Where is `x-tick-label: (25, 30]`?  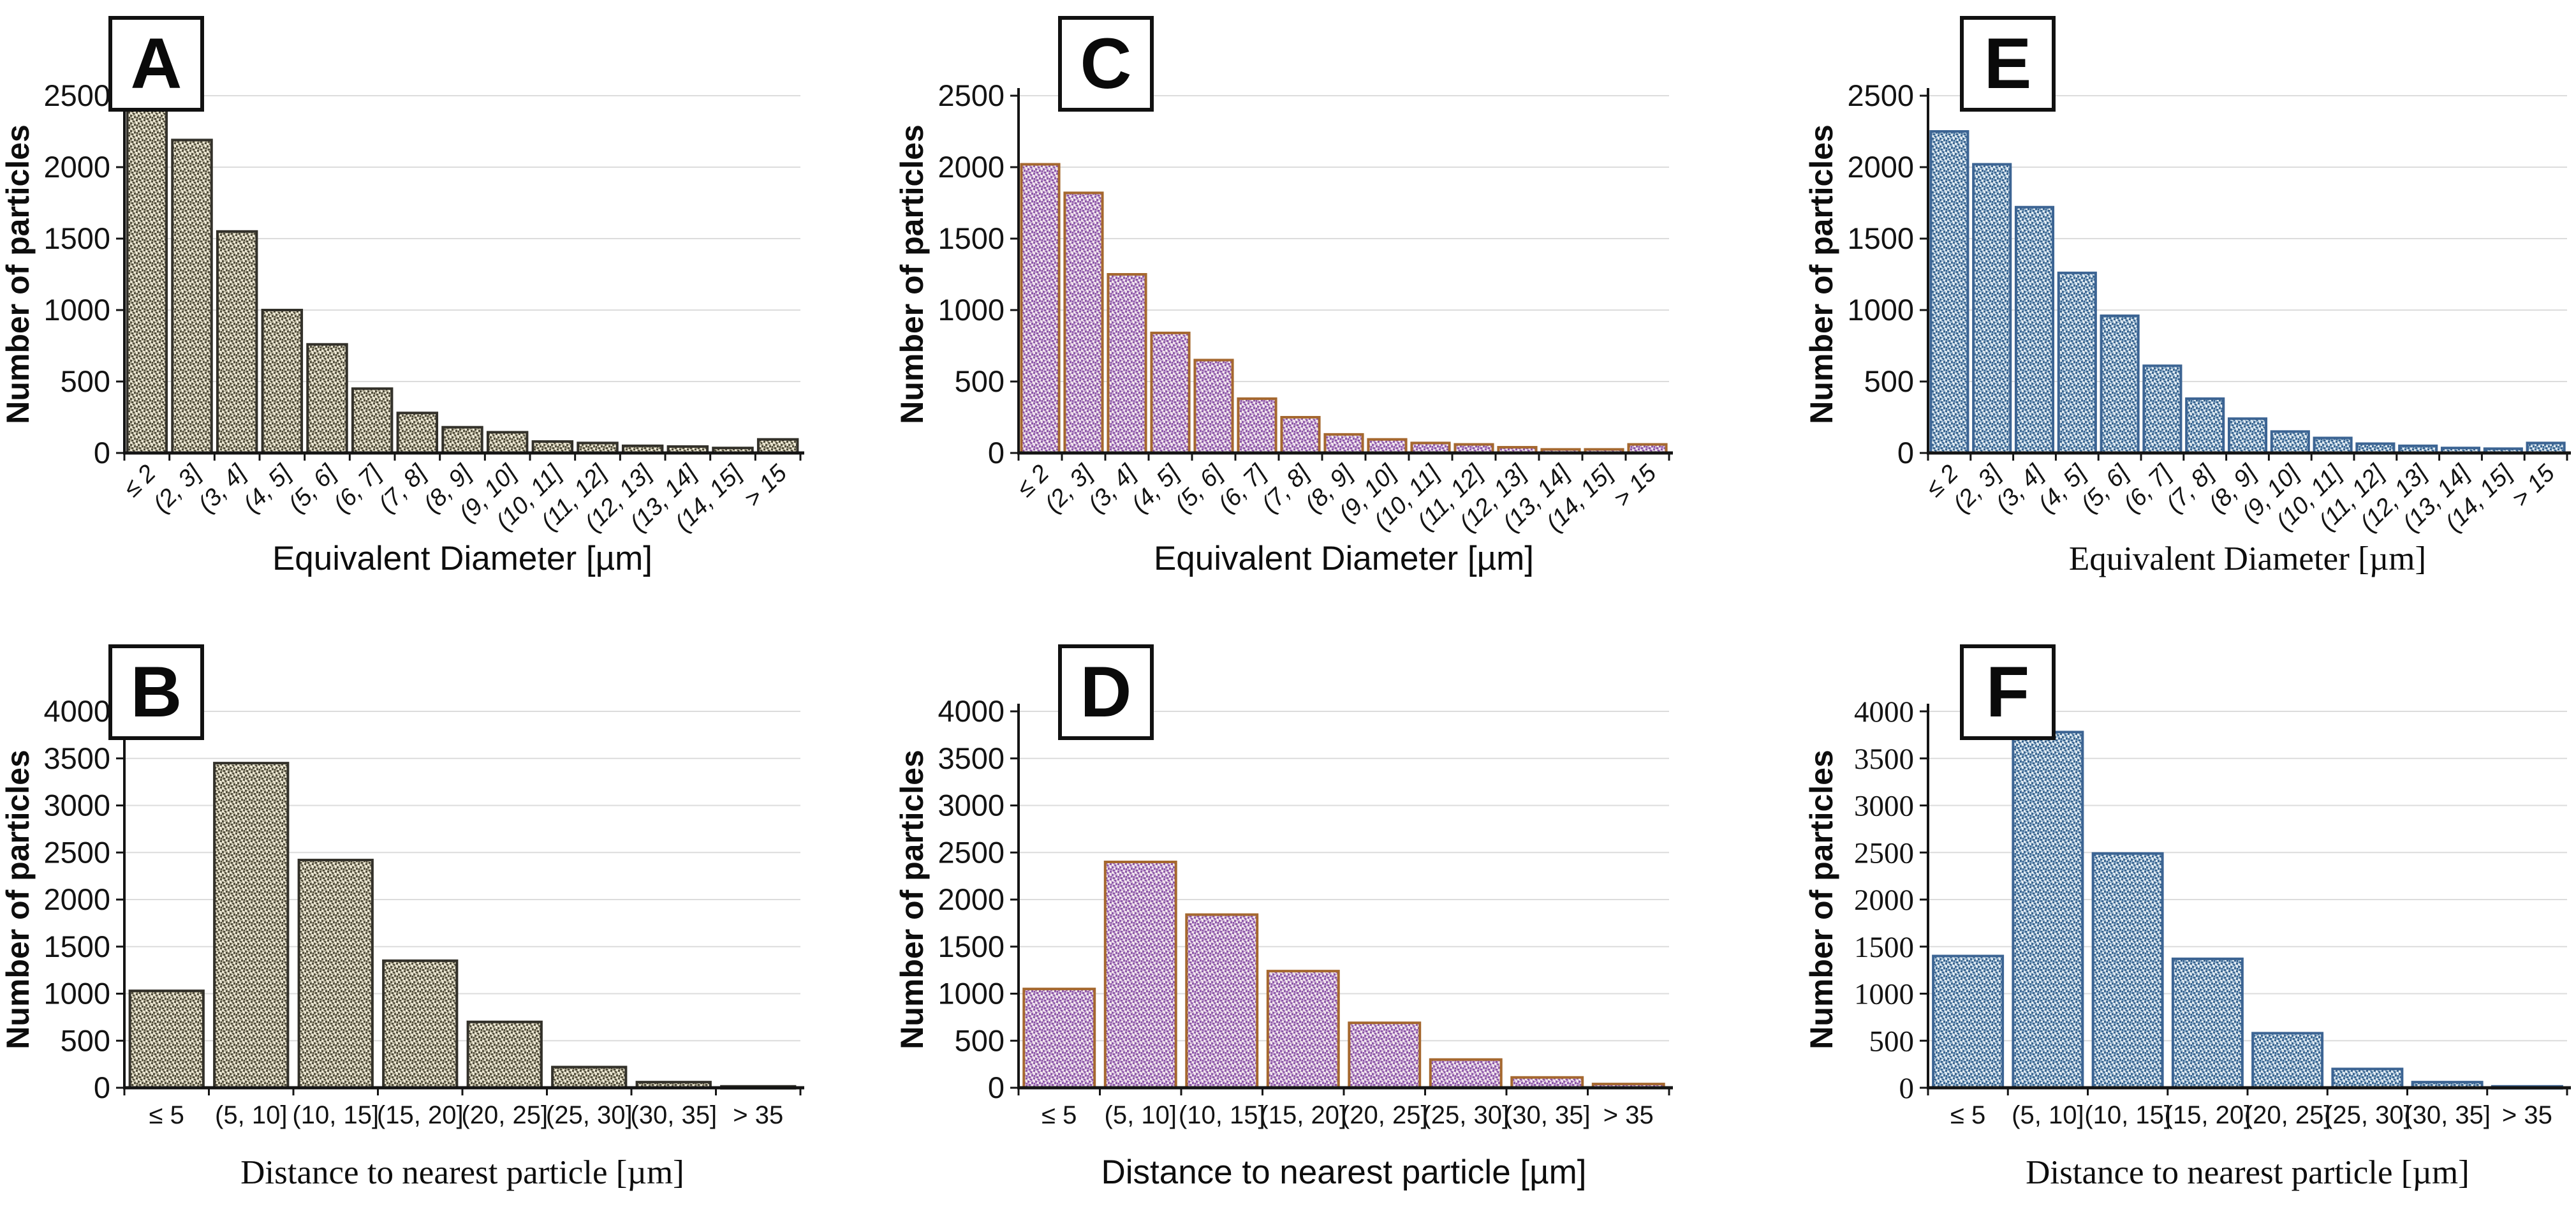
x-tick-label: (25, 30] is located at coordinates (589, 1115).